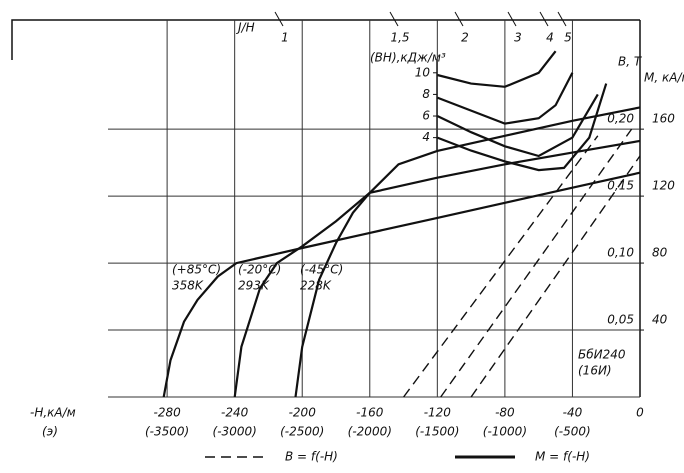  I want to click on y-tick-label: 0,10, so click(620, 253).